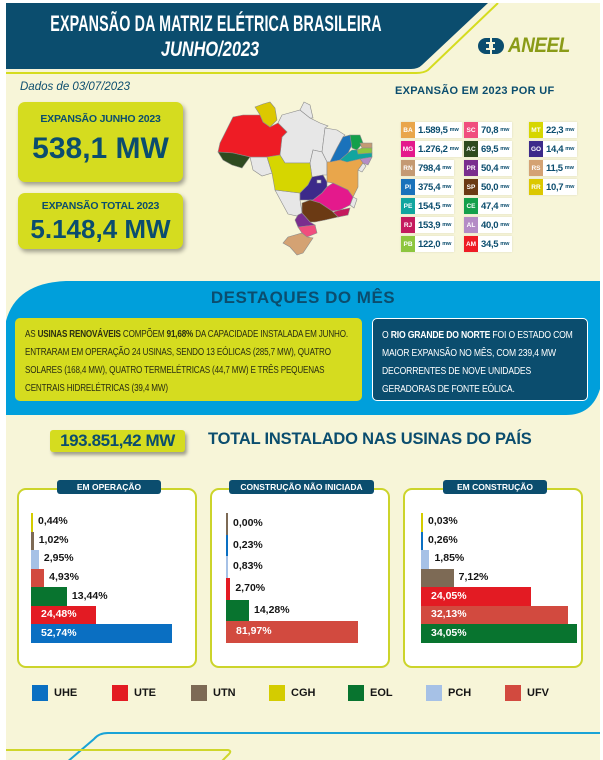 The width and height of the screenshot is (603, 760). I want to click on uf-value: 375,4, so click(429, 187).